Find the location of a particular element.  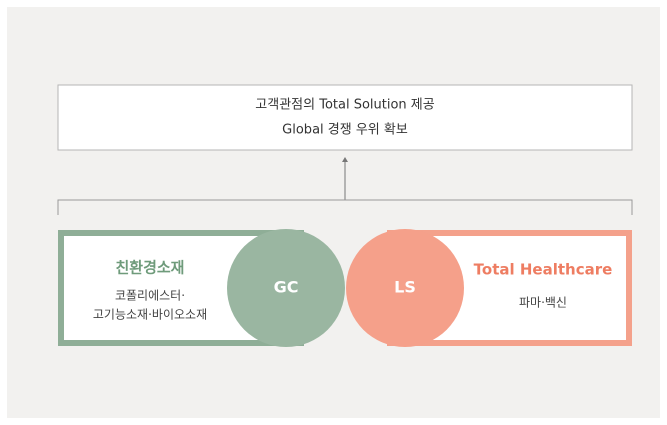

top-line: 고객관점의 Total Solution 제공 is located at coordinates (344, 105).